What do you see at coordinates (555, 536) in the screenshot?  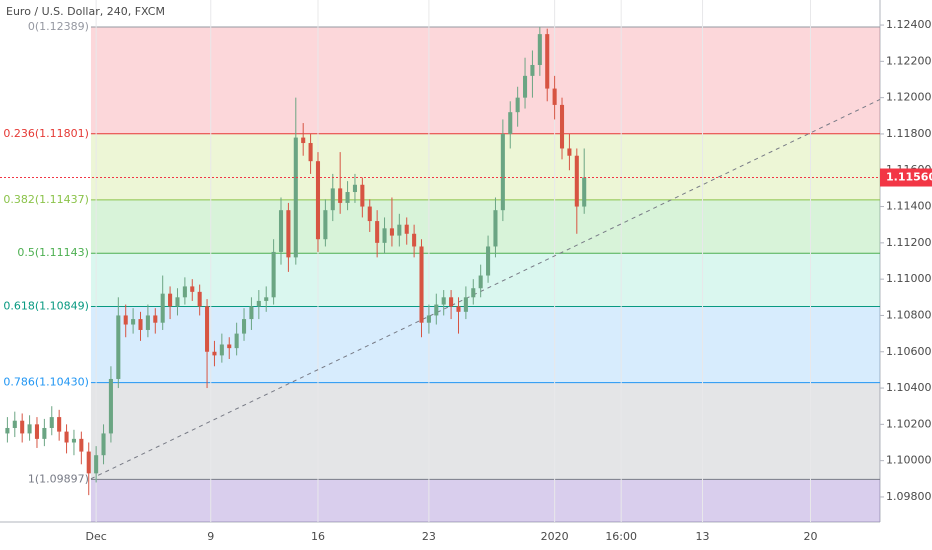 I see `x-tick-label: 2020` at bounding box center [555, 536].